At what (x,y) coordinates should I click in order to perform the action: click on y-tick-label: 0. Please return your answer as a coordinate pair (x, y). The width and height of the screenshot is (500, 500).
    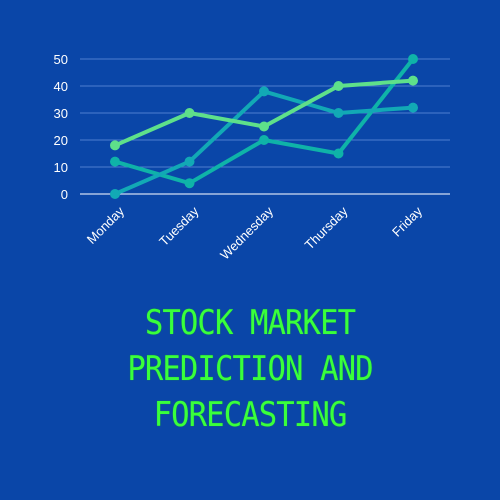
    Looking at the image, I should click on (64, 194).